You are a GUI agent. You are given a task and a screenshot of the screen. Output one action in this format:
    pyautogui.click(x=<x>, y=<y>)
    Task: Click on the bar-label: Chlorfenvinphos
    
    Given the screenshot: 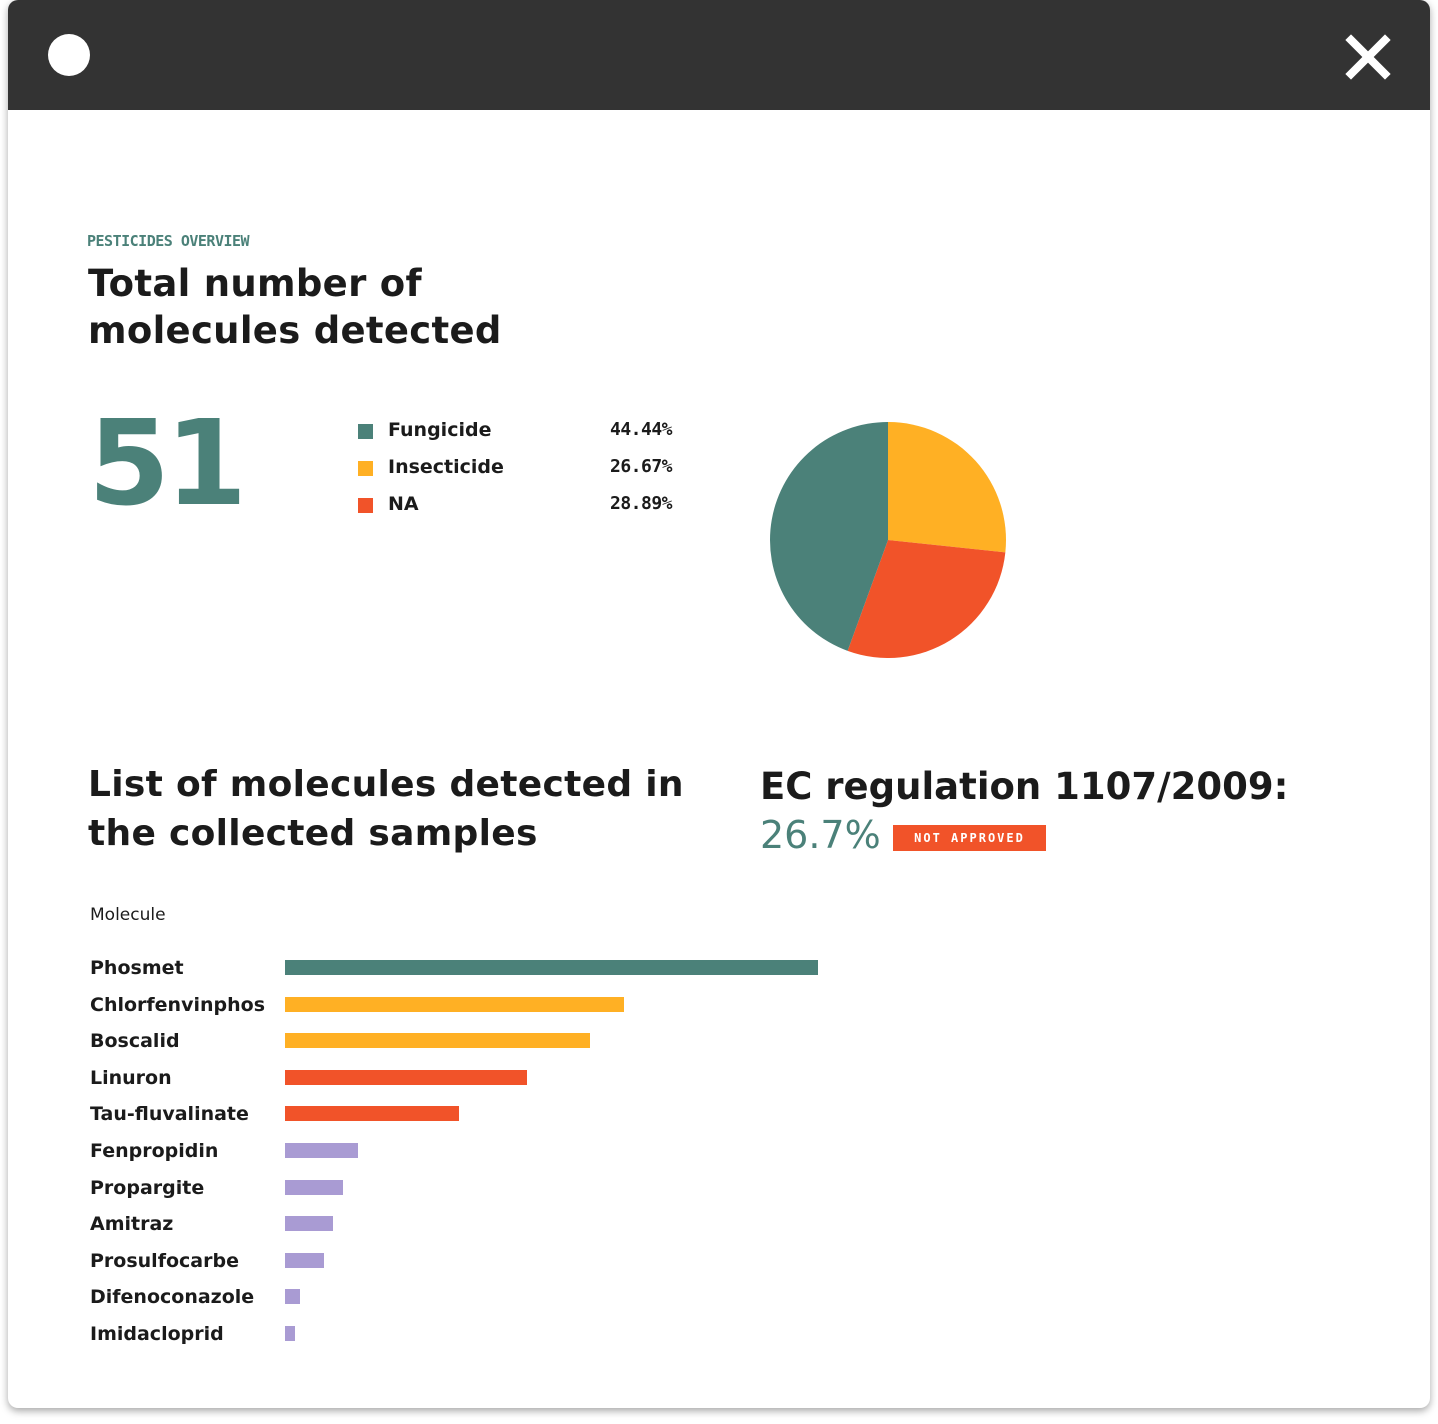 What is the action you would take?
    pyautogui.click(x=177, y=1004)
    